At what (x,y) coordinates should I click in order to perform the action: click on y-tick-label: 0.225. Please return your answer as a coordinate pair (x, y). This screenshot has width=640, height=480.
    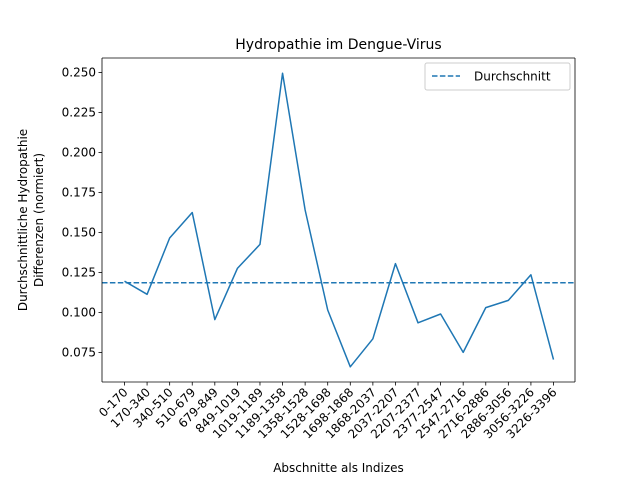
    Looking at the image, I should click on (79, 113).